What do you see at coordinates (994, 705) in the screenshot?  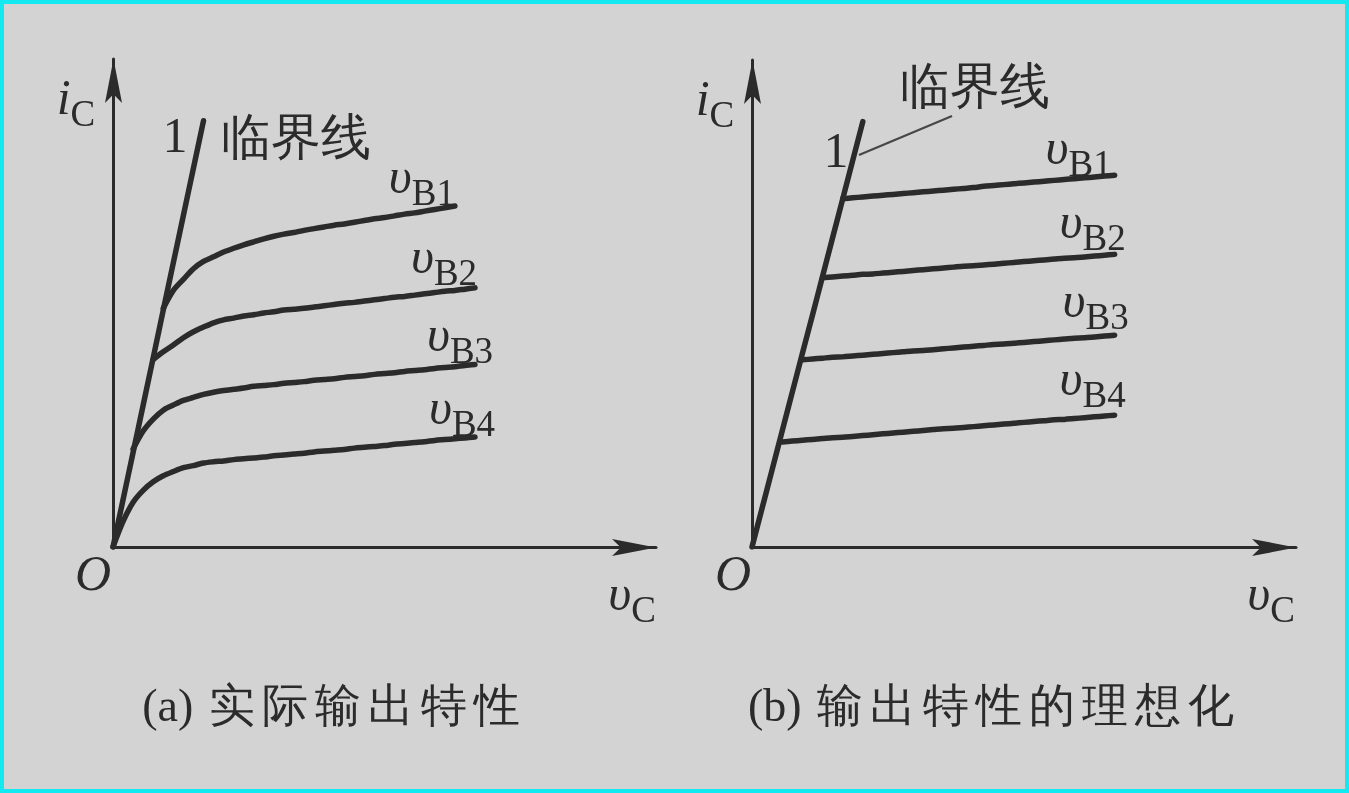 I see `text: (b) 输出特性的理想化` at bounding box center [994, 705].